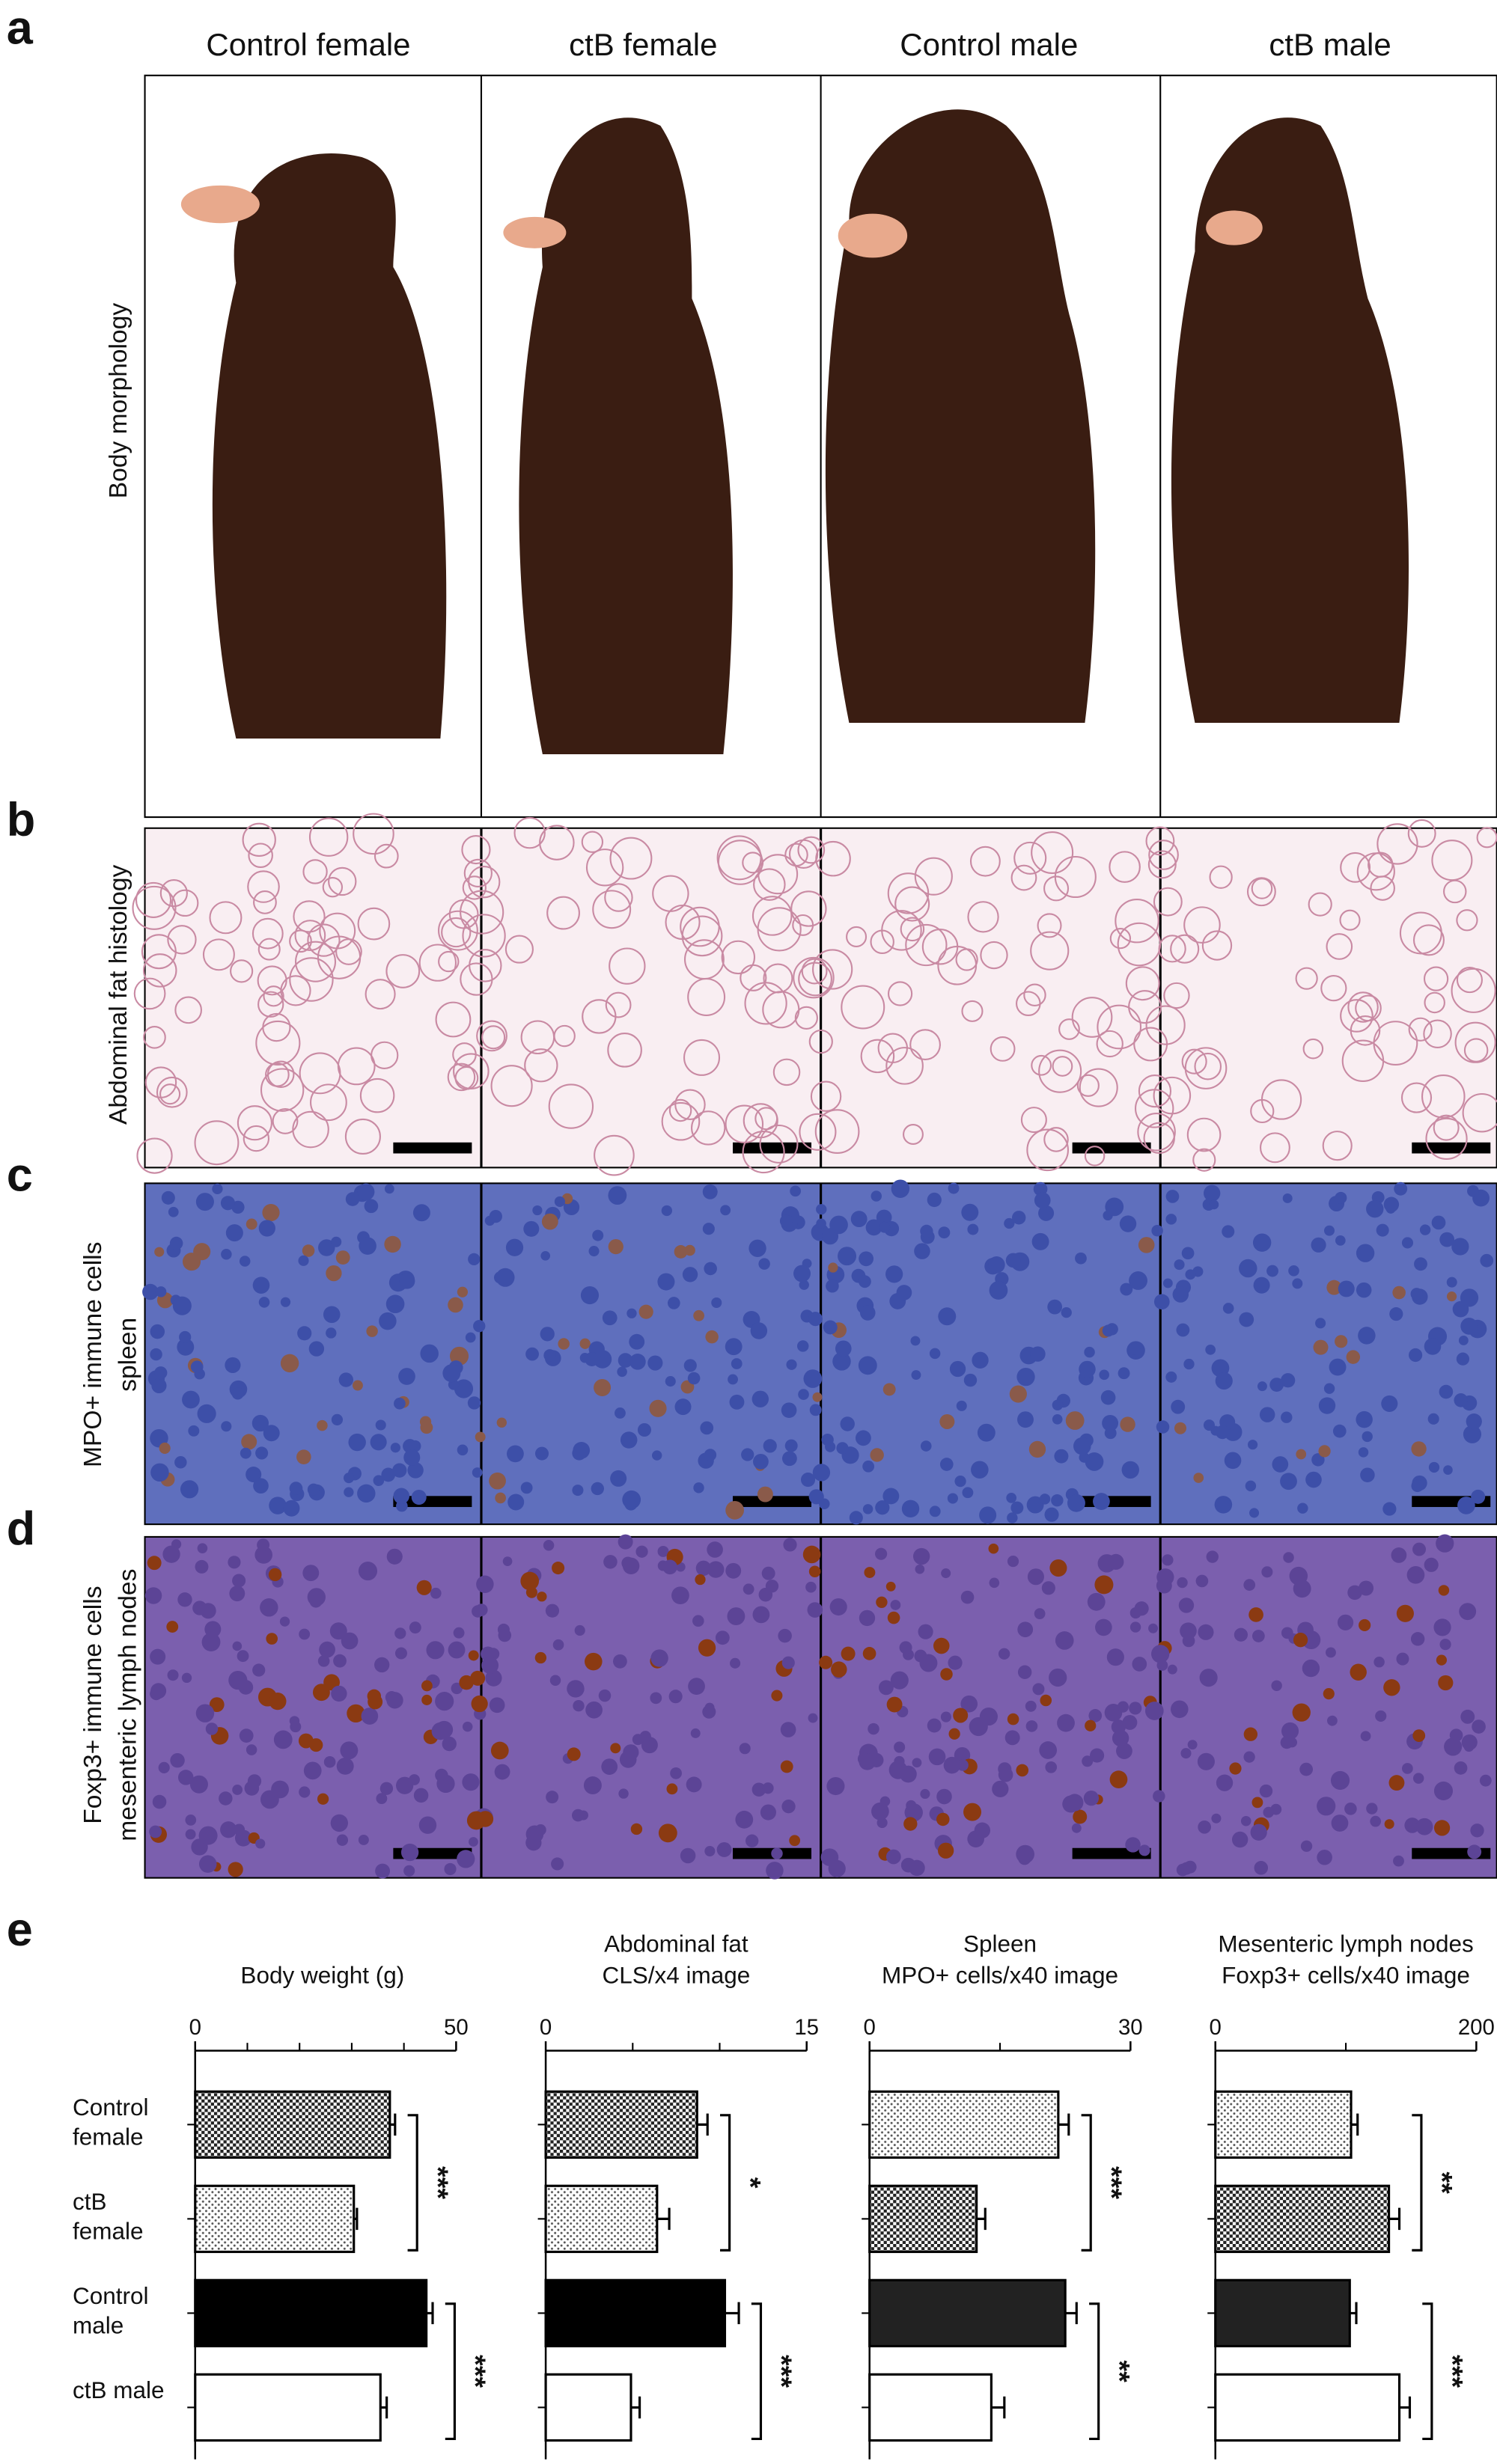 The height and width of the screenshot is (2464, 1497). I want to click on panel-letter: a, so click(21, 28).